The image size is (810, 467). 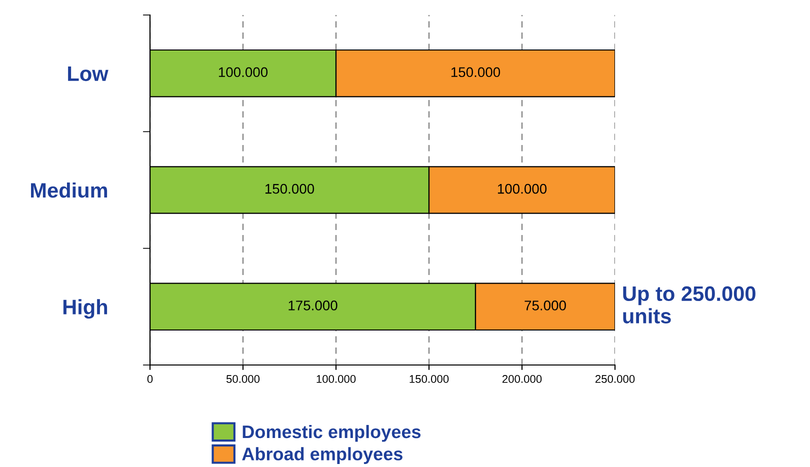 What do you see at coordinates (88, 74) in the screenshot?
I see `y-tick-label: Low` at bounding box center [88, 74].